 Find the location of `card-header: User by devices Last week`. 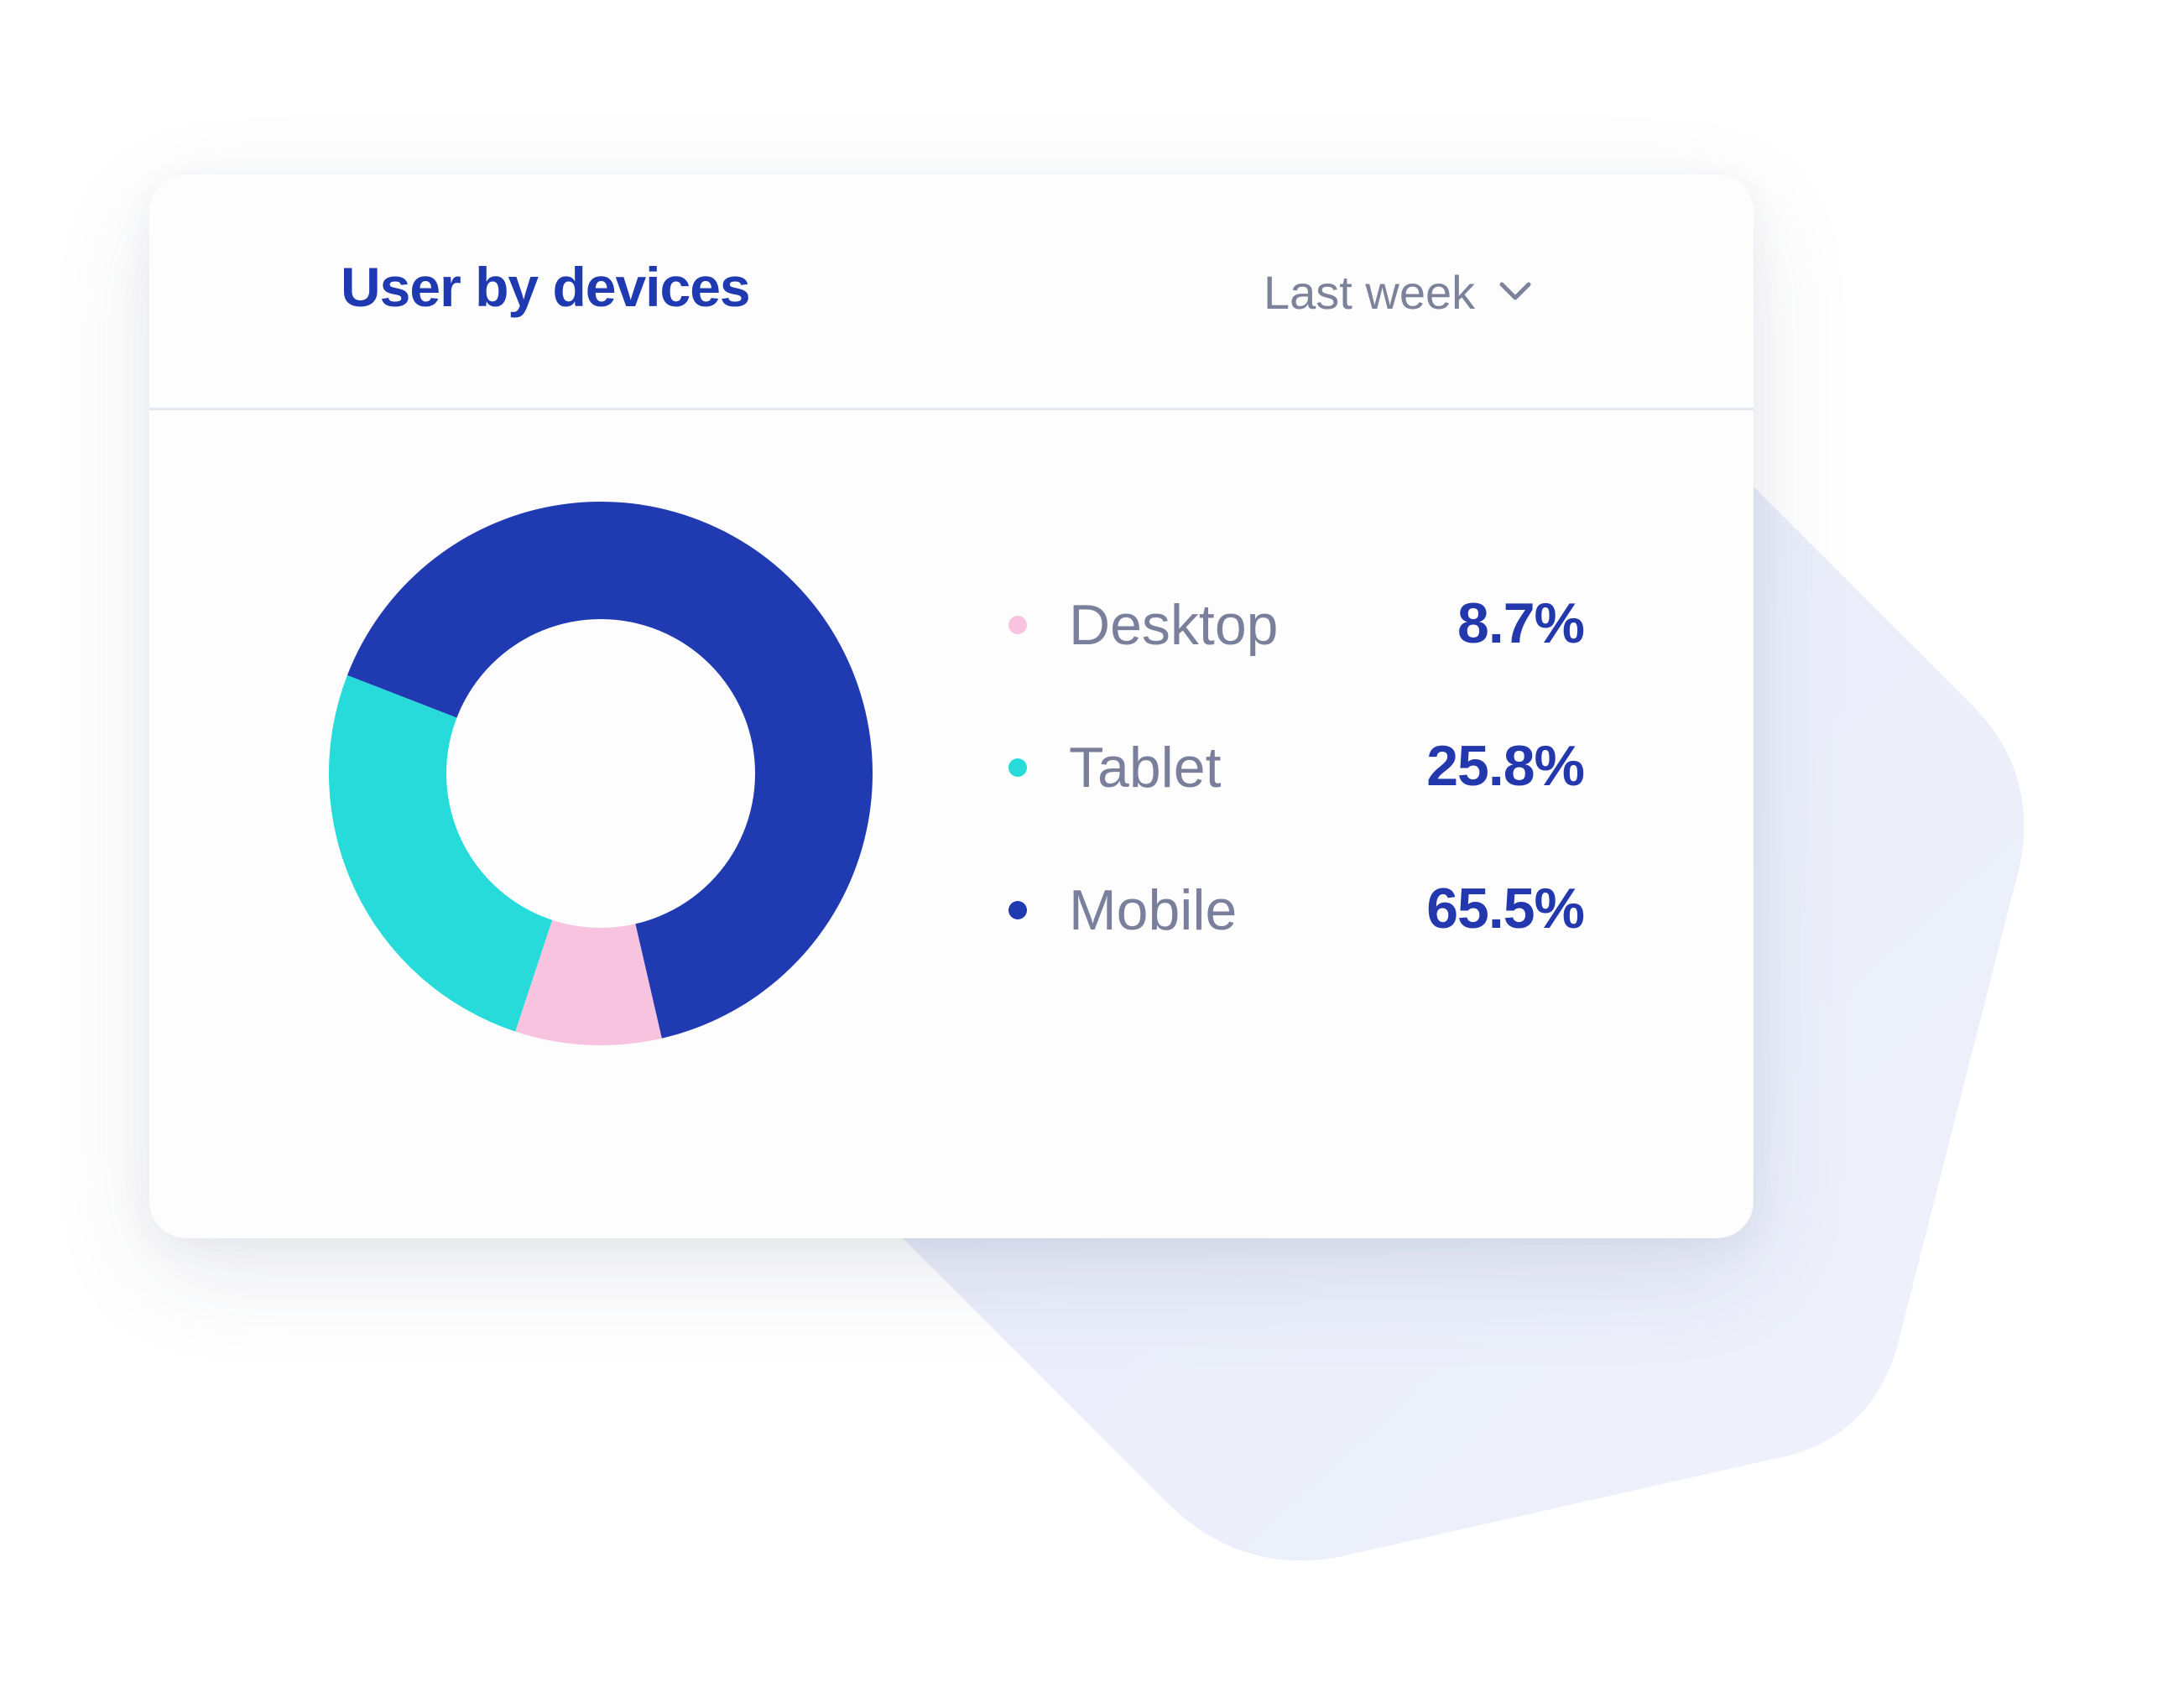

card-header: User by devices Last week is located at coordinates (951, 292).